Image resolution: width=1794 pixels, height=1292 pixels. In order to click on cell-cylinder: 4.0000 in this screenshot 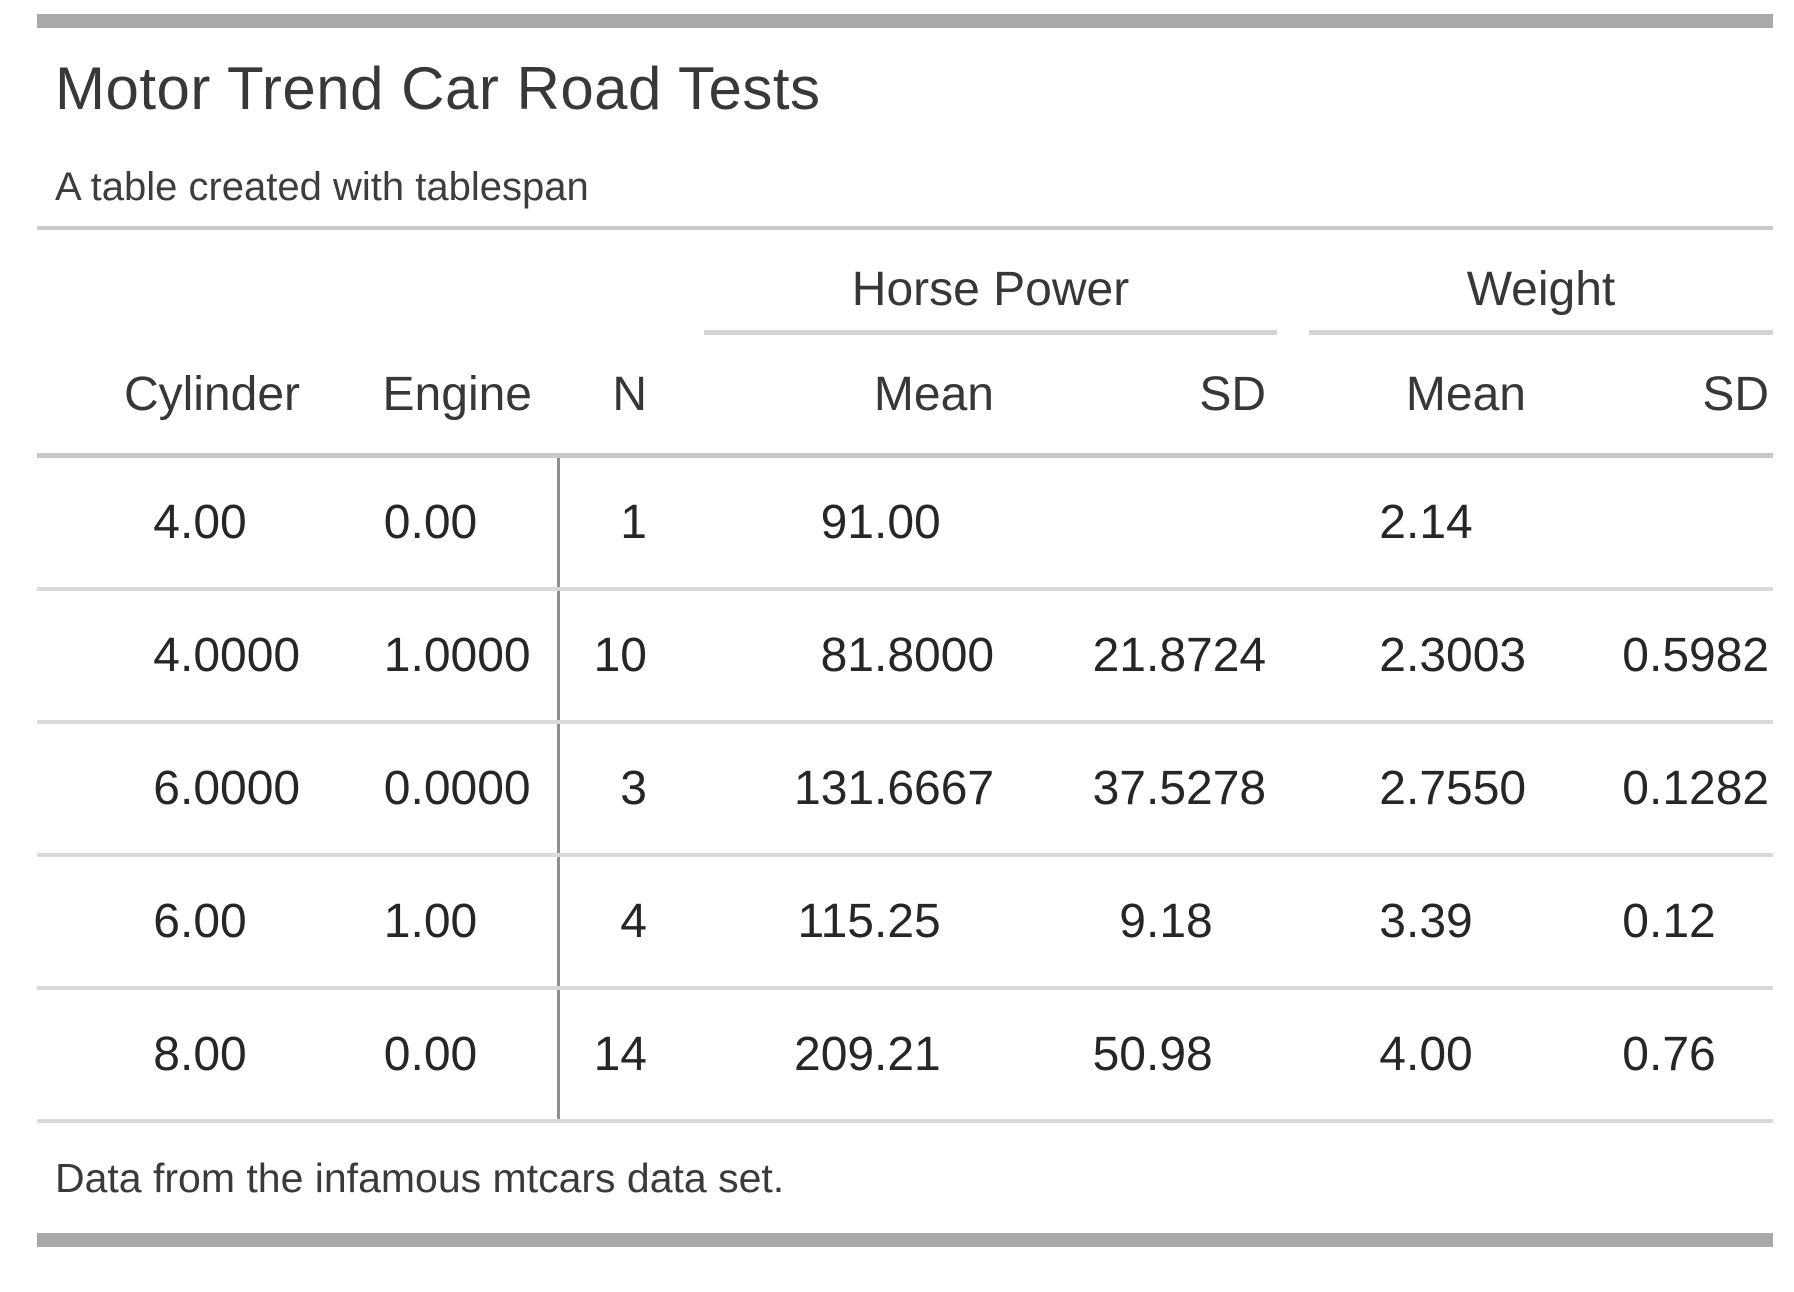, I will do `click(173, 656)`.